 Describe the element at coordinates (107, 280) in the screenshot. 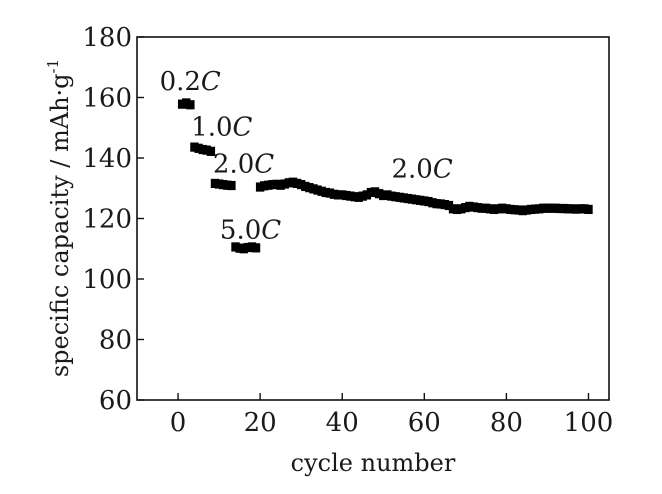

I see `y-tick-label: 100` at that location.